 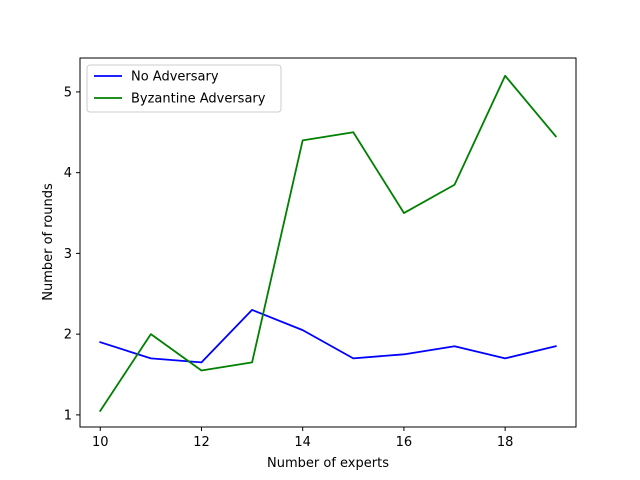 What do you see at coordinates (328, 336) in the screenshot?
I see `series-line-no-adversary` at bounding box center [328, 336].